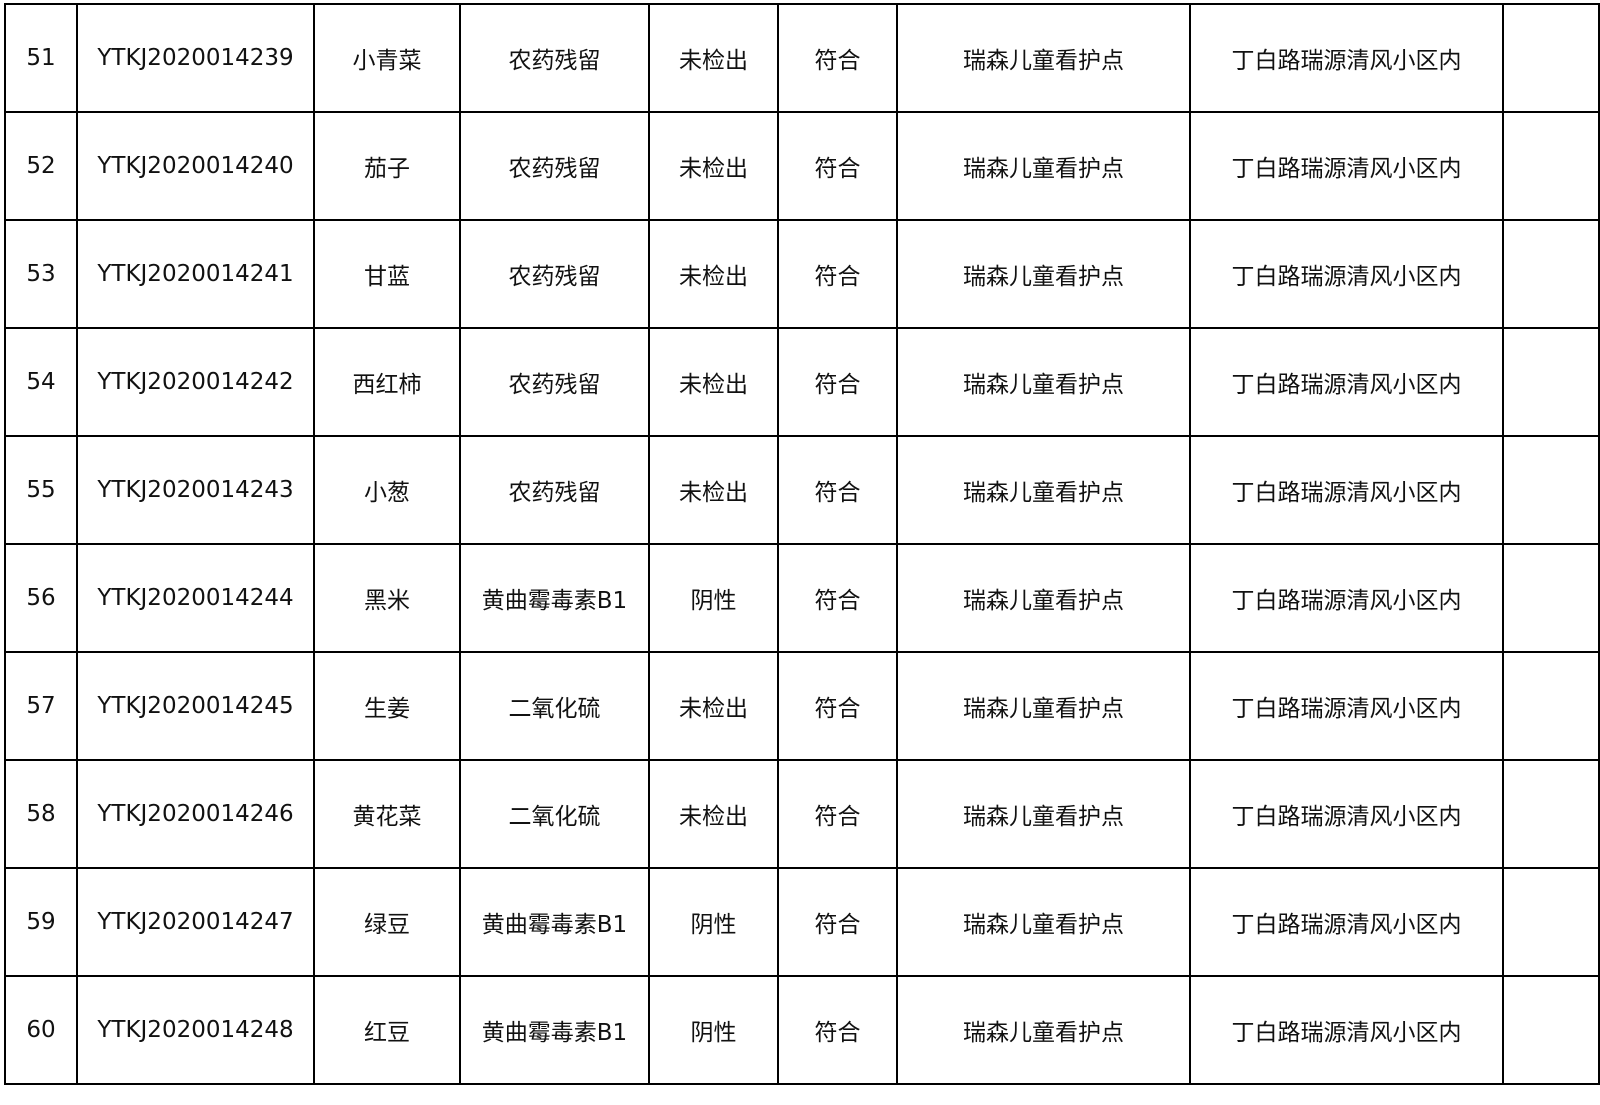 This screenshot has height=1105, width=1600. What do you see at coordinates (195, 490) in the screenshot?
I see `cell-sample-code: YTKJ2020014243` at bounding box center [195, 490].